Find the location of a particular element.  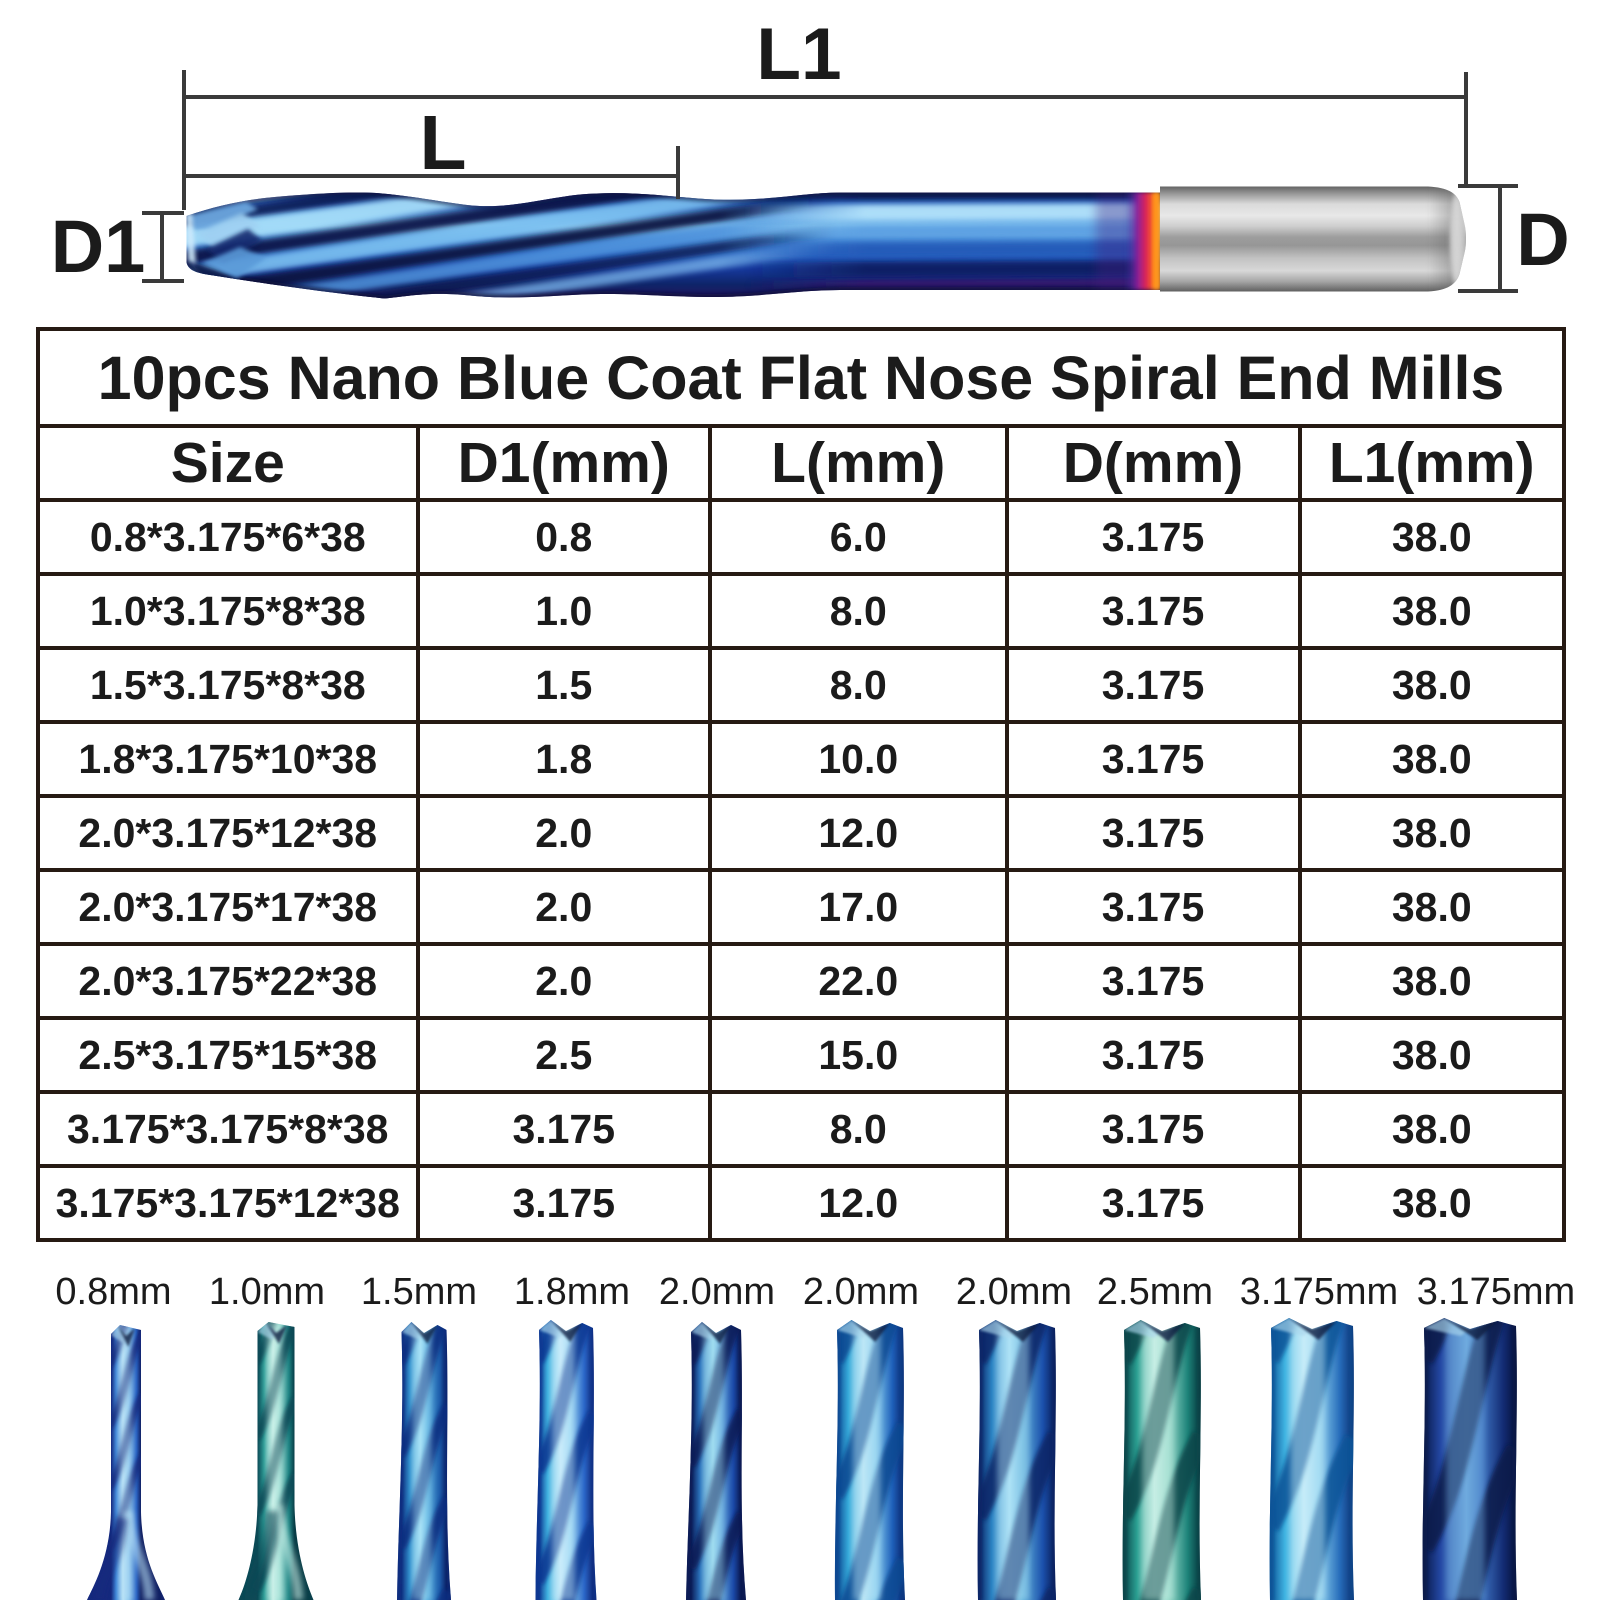

svg-text: L is located at coordinates (442, 143).